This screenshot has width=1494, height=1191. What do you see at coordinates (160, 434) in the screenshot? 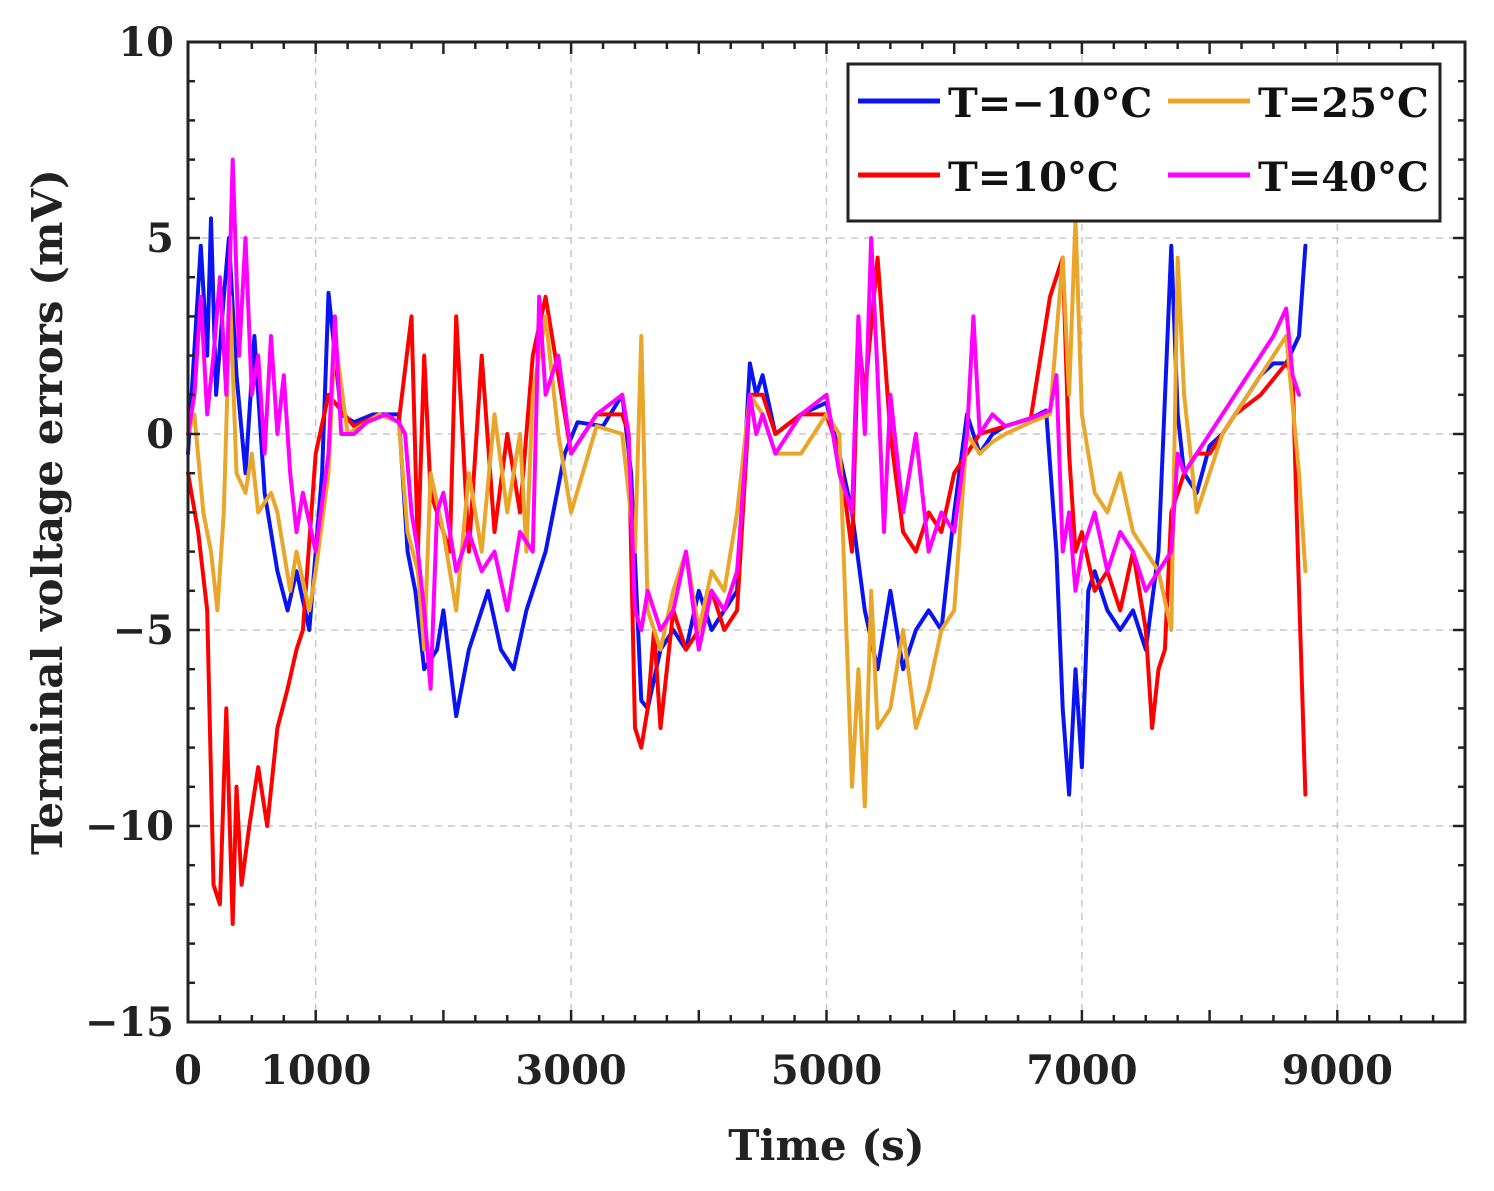
I see `y-tick-label: 0` at bounding box center [160, 434].